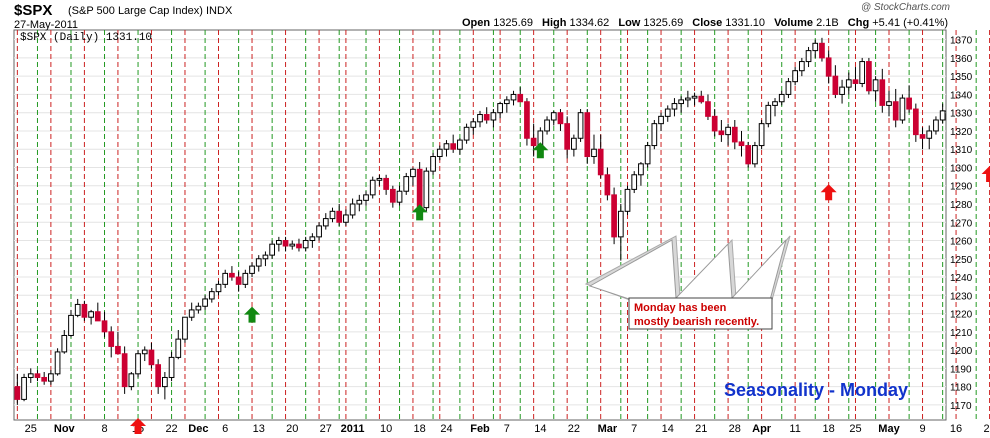  I want to click on chart-title: Seasonality - Monday, so click(816, 390).